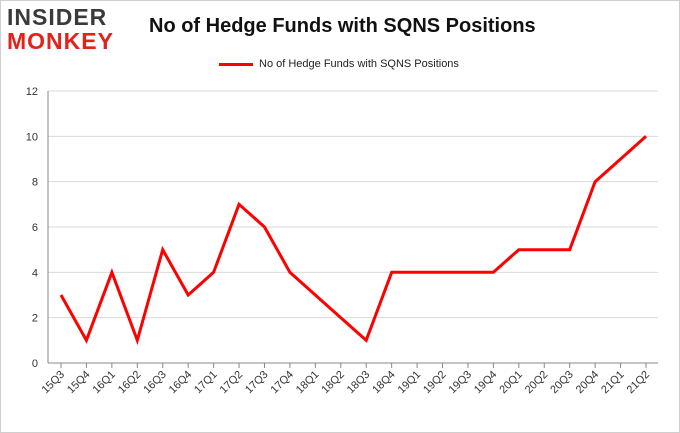 This screenshot has height=433, width=680. What do you see at coordinates (562, 383) in the screenshot?
I see `x-tick-label: 20Q3` at bounding box center [562, 383].